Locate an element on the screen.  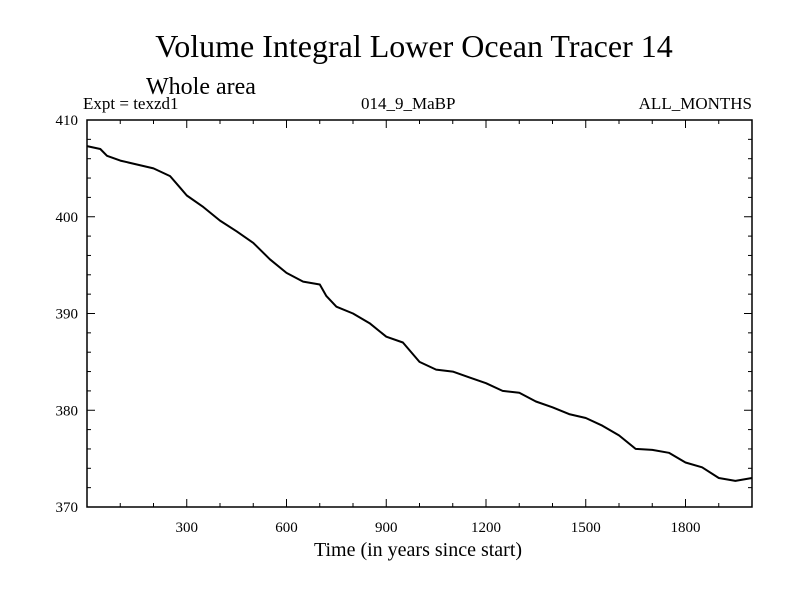
y-tick-label: 380 is located at coordinates (67, 411).